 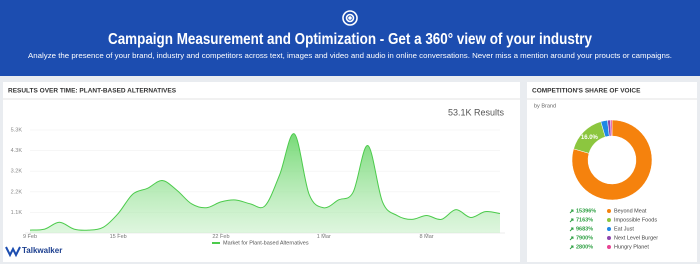 What do you see at coordinates (586, 211) in the screenshot?
I see `growth-value: 15396%` at bounding box center [586, 211].